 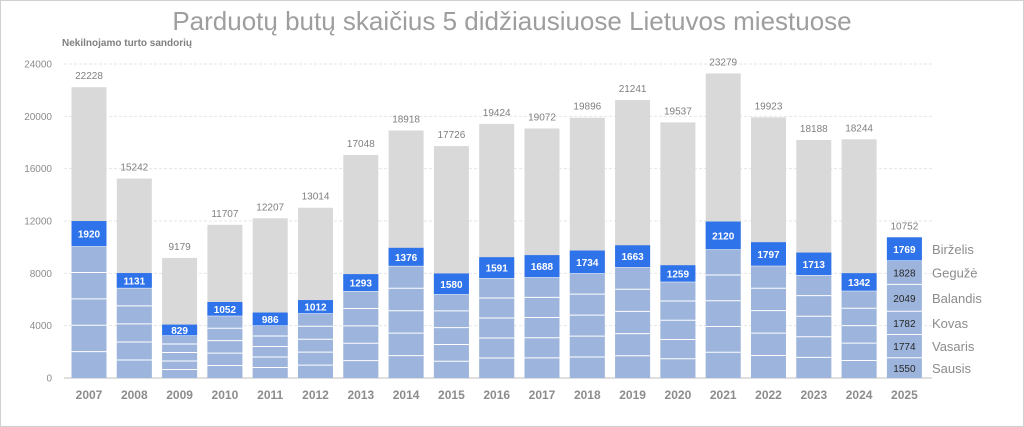 What do you see at coordinates (950, 323) in the screenshot?
I see `month-name-label: Kovas` at bounding box center [950, 323].